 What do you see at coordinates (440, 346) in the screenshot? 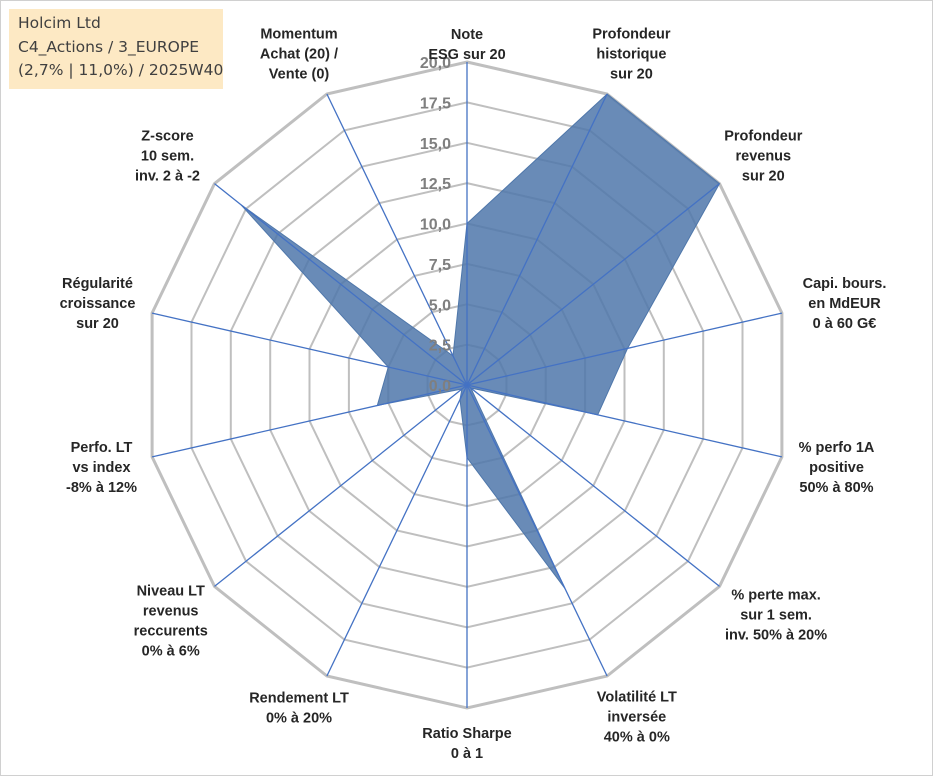
I see `tick-label: 2,5` at bounding box center [440, 346].